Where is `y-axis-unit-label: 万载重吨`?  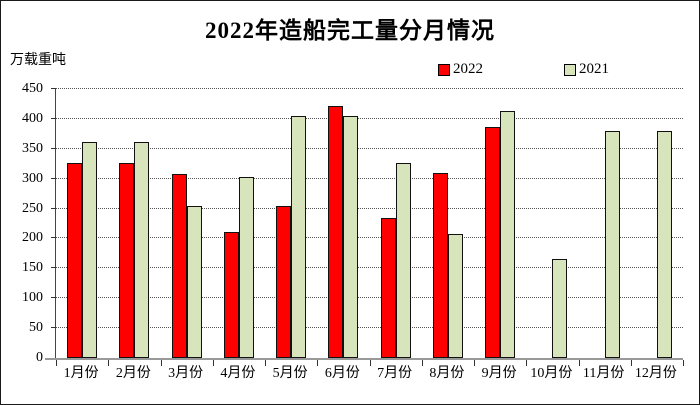
y-axis-unit-label: 万载重吨 is located at coordinates (38, 60).